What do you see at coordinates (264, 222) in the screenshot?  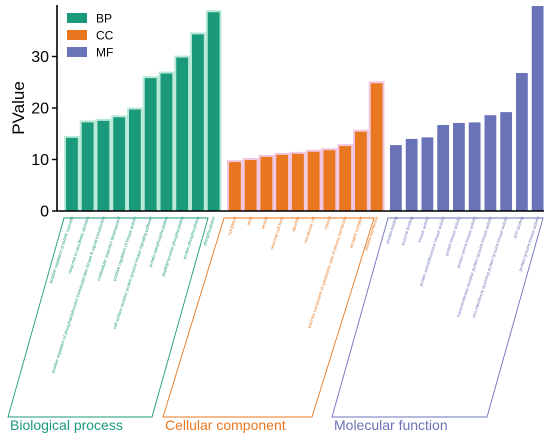 I see `category-label: vesicle` at bounding box center [264, 222].